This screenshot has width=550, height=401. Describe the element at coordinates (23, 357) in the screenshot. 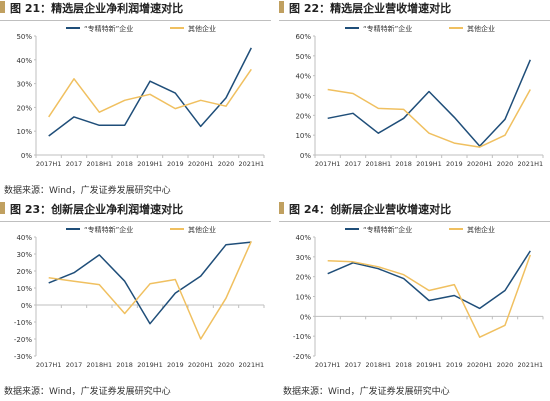

I see `y-tick-label: -30%` at that location.